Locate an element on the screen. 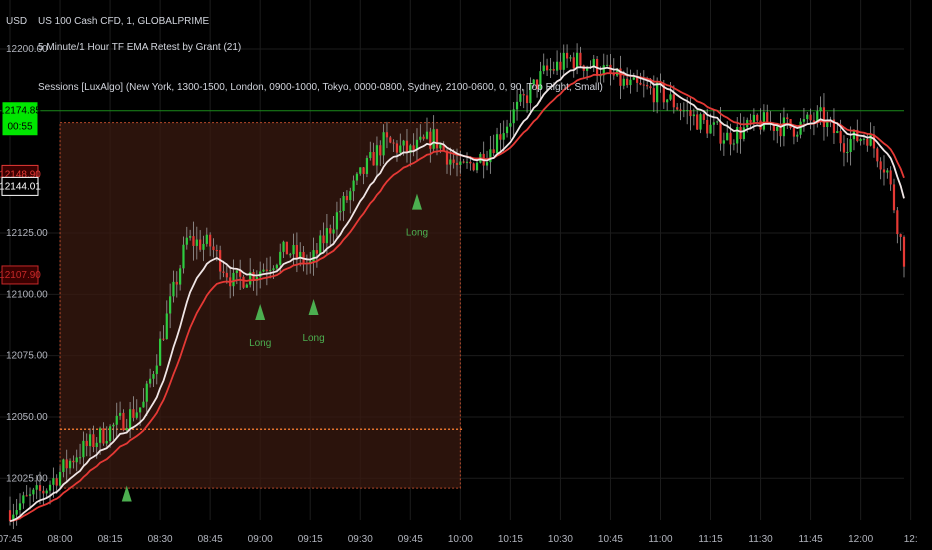 This screenshot has width=932, height=550. price-tag-countdown: 00:55 is located at coordinates (19, 127).